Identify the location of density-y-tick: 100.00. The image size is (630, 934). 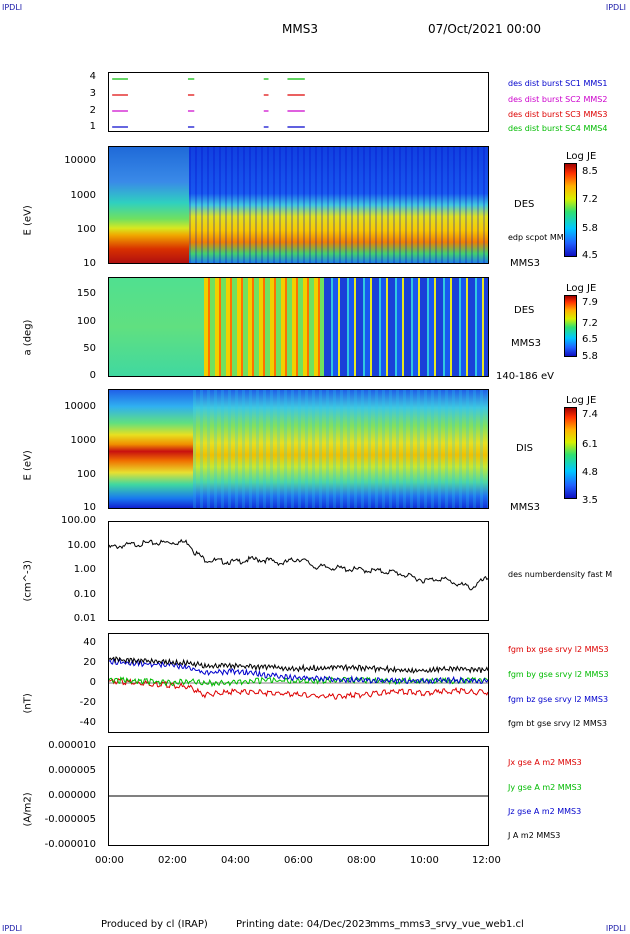
(78, 520).